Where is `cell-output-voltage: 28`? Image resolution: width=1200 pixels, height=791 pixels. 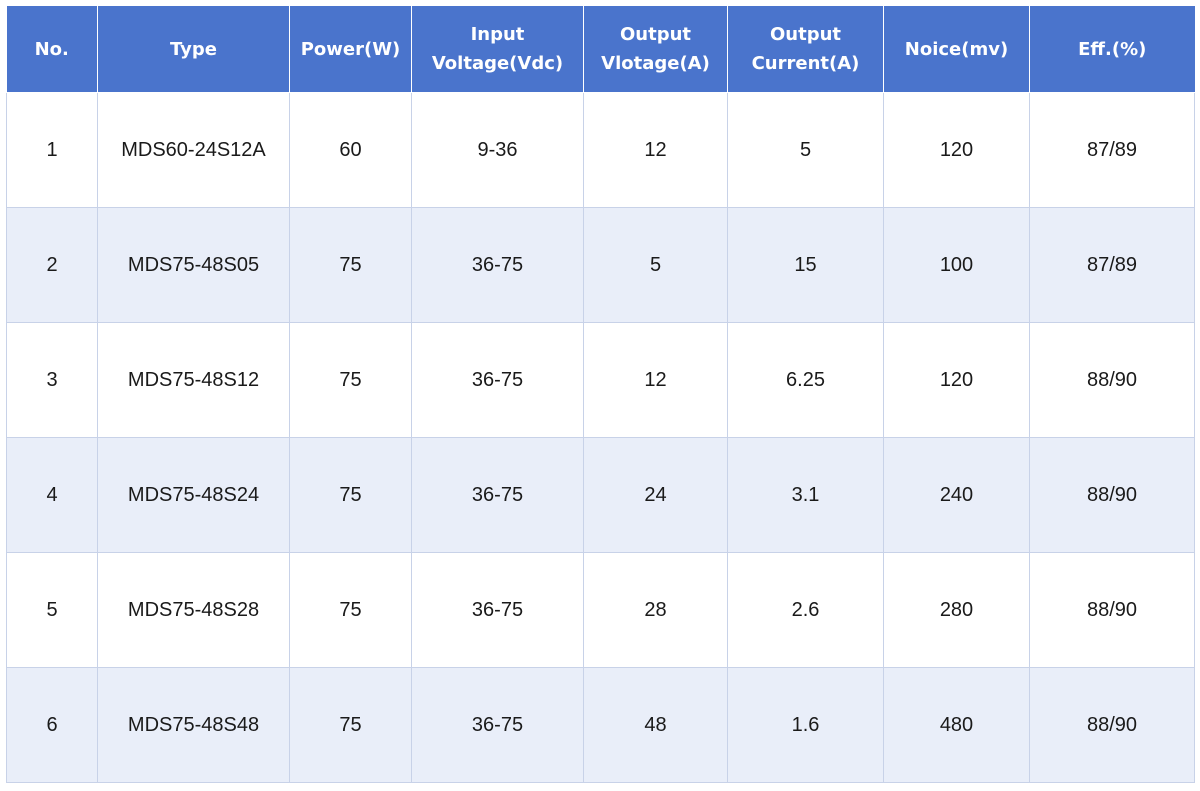 cell-output-voltage: 28 is located at coordinates (655, 610).